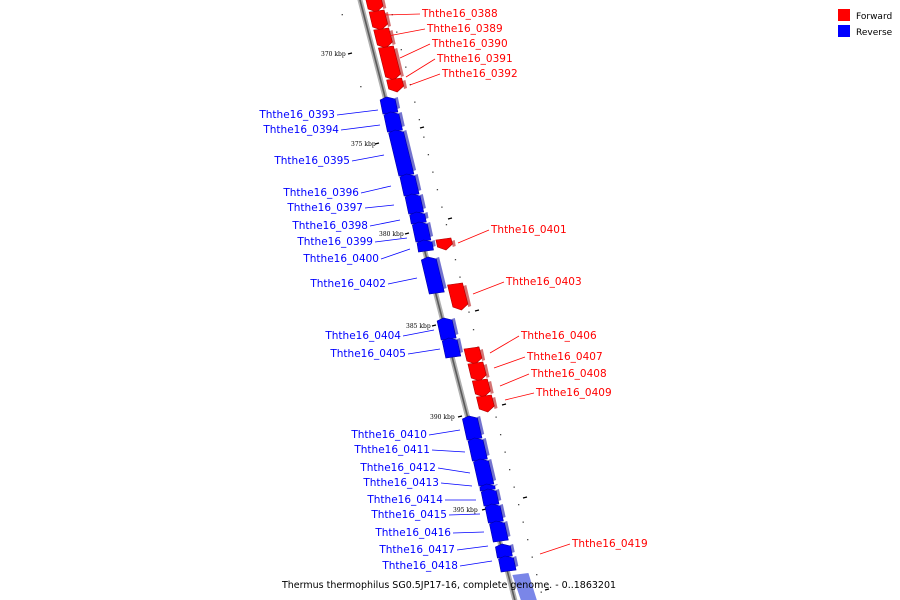  What do you see at coordinates (418, 326) in the screenshot?
I see `tick-label: 385 kbp` at bounding box center [418, 326].